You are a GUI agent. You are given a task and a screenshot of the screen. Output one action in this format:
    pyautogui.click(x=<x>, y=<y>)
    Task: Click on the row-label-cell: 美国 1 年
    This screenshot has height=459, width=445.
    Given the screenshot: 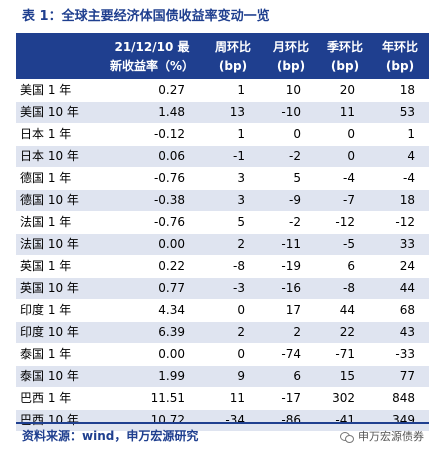 What is the action you would take?
    pyautogui.click(x=46, y=90)
    